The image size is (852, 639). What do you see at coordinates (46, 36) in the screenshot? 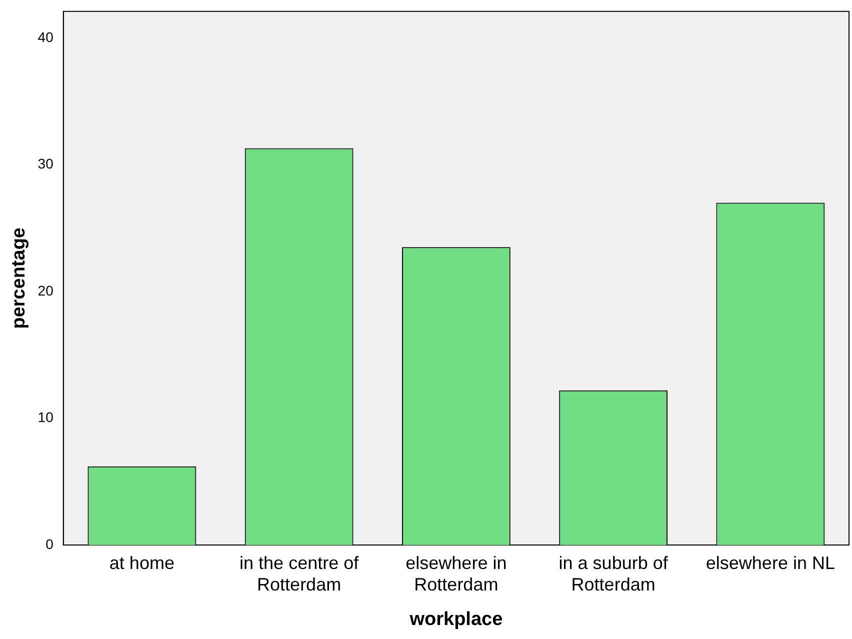
I see `y-tick-label: 40` at bounding box center [46, 36].